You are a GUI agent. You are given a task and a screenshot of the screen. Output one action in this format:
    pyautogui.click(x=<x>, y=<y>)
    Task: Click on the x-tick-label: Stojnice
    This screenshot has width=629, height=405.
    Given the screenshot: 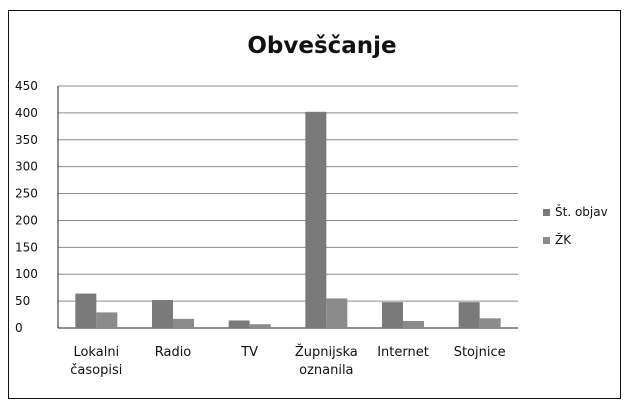 What is the action you would take?
    pyautogui.click(x=480, y=352)
    